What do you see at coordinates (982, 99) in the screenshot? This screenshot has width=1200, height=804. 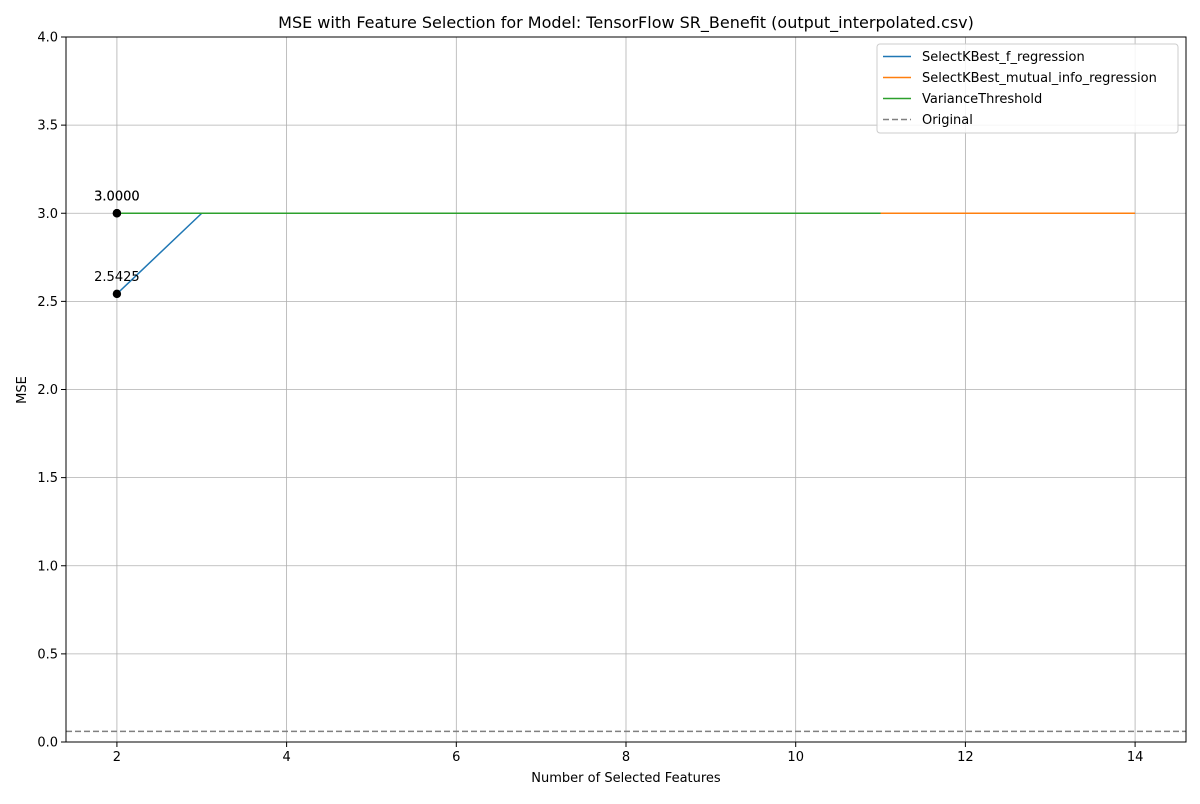 I see `legend-label: VarianceThreshold` at bounding box center [982, 99].